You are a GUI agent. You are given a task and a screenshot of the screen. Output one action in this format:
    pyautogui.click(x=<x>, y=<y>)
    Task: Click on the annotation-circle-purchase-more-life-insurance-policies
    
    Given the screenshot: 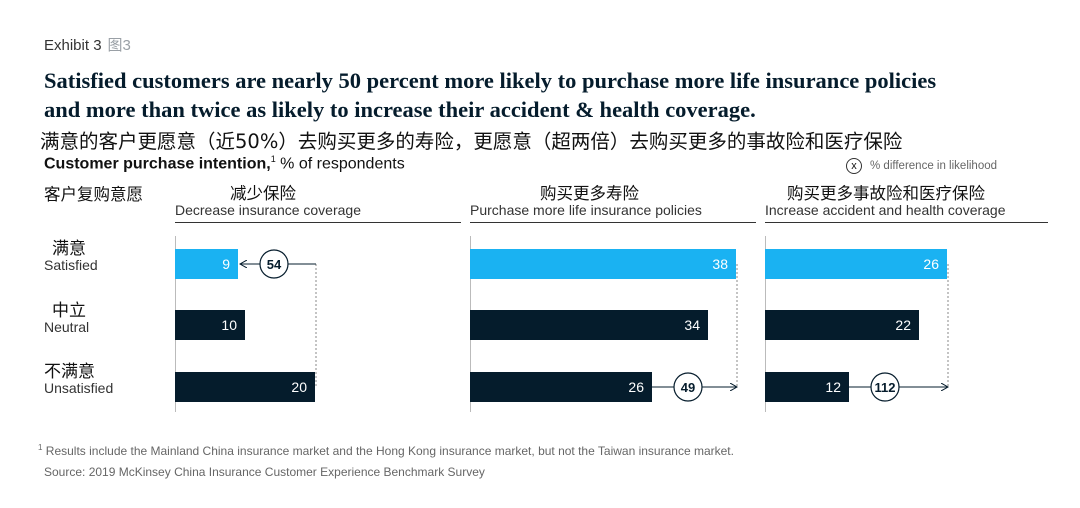 What is the action you would take?
    pyautogui.click(x=688, y=387)
    